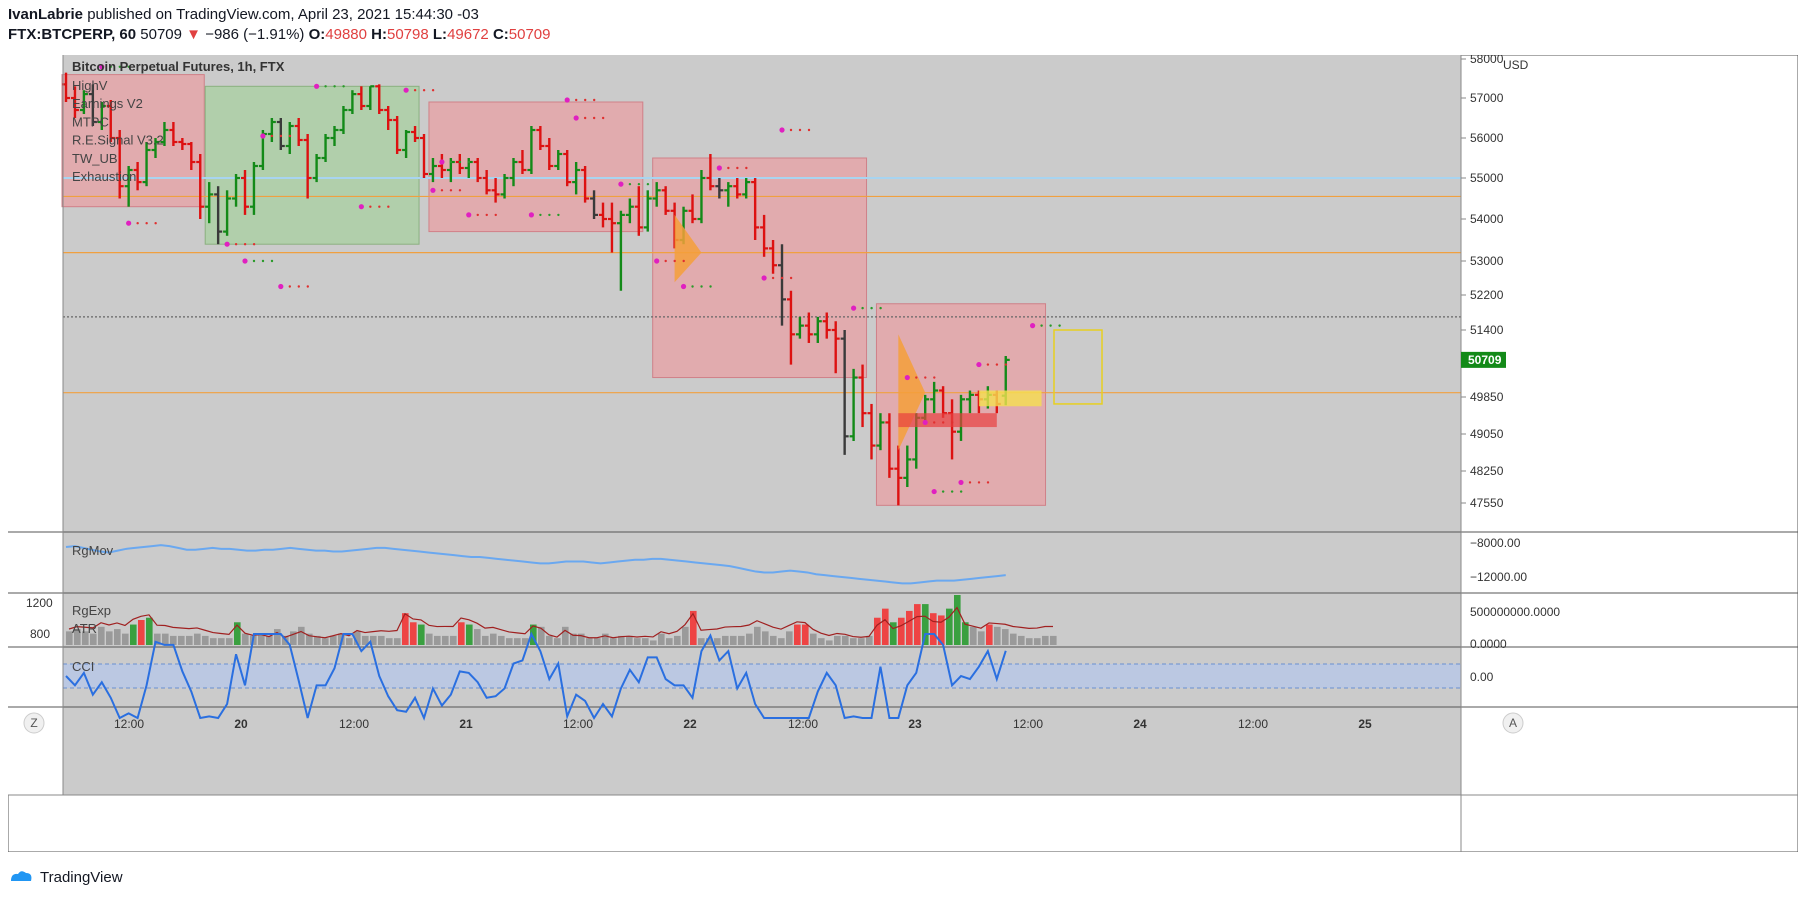 This screenshot has height=899, width=1805. What do you see at coordinates (81, 877) in the screenshot?
I see `footer-brand: TradingView` at bounding box center [81, 877].